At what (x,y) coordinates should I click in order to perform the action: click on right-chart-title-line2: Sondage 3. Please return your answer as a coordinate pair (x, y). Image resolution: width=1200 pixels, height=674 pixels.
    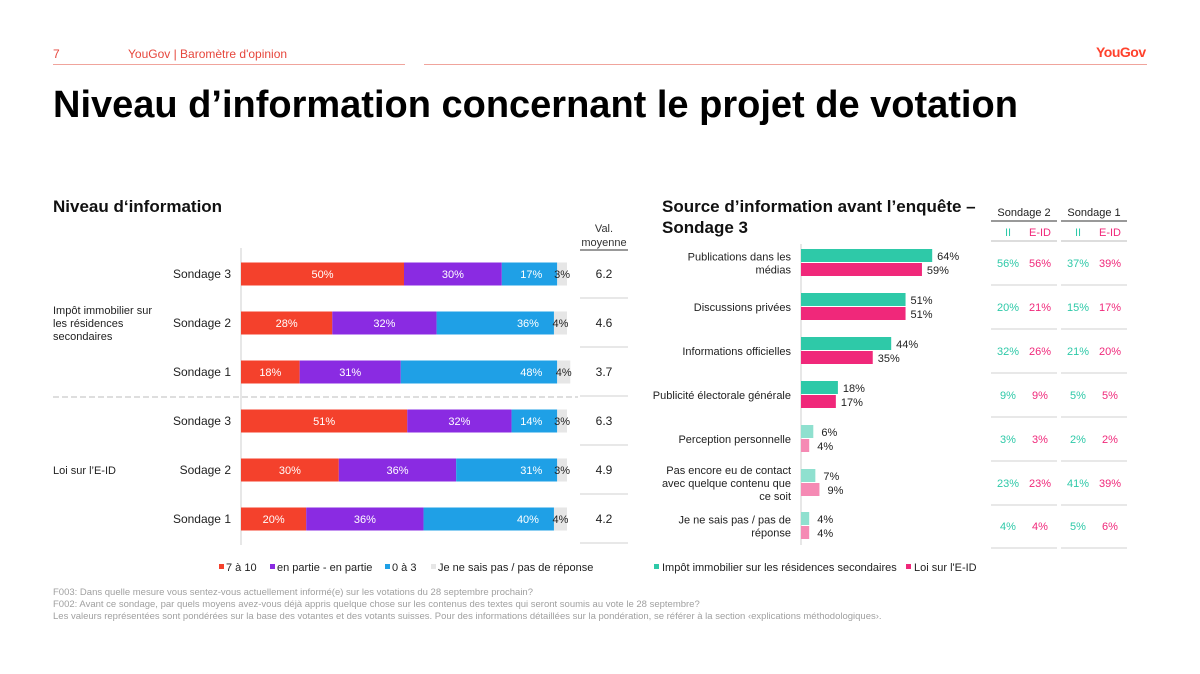
    Looking at the image, I should click on (705, 227).